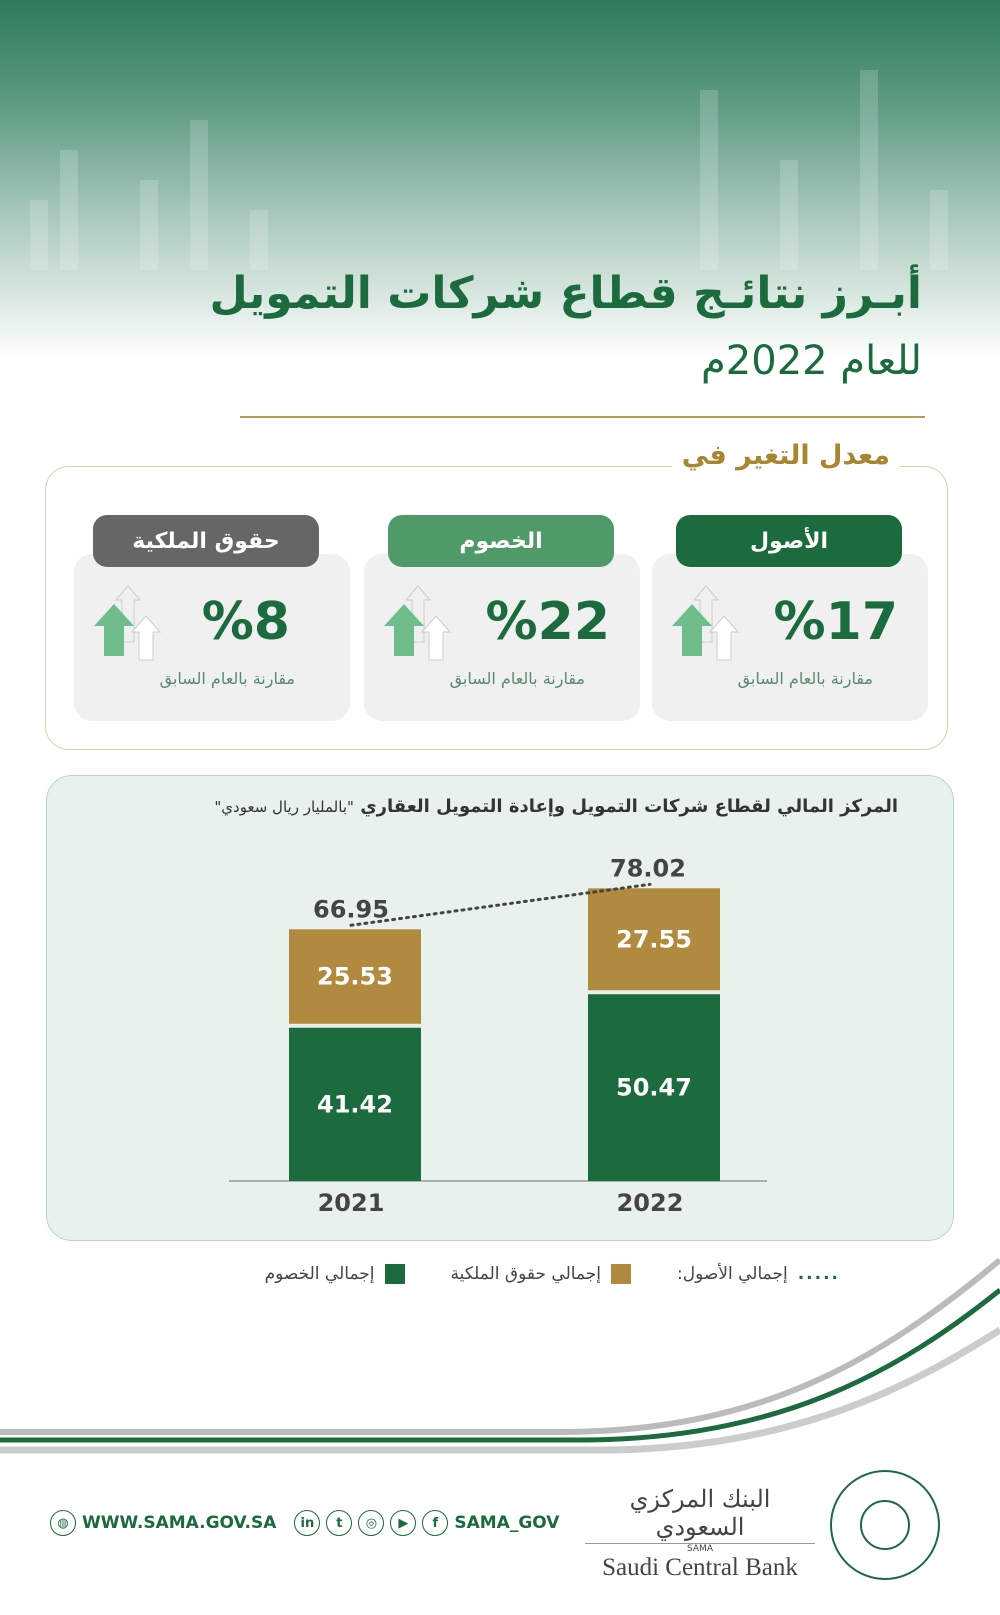 The height and width of the screenshot is (1615, 1000). I want to click on decorative-swoosh, so click(500, 1355).